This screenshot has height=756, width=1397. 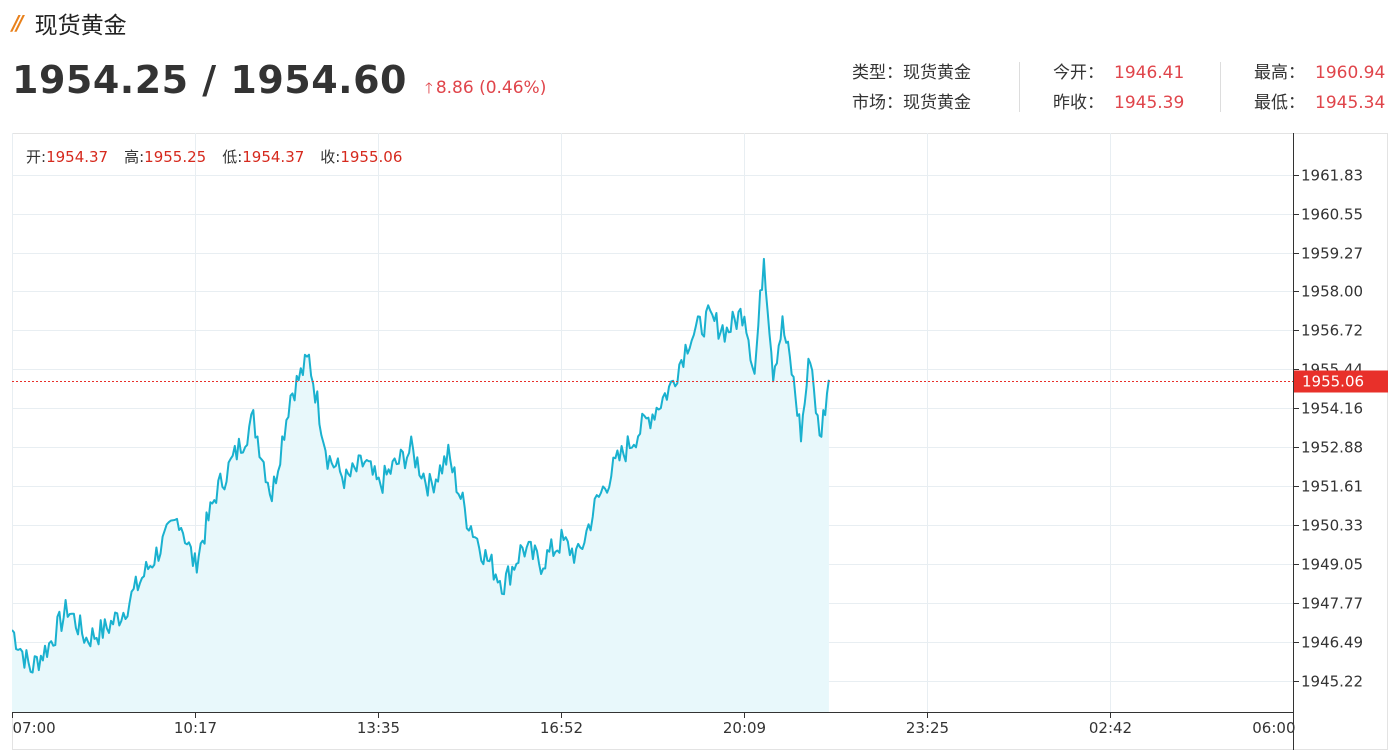 What do you see at coordinates (1078, 103) in the screenshot?
I see `prev-close-label: 昨收：` at bounding box center [1078, 103].